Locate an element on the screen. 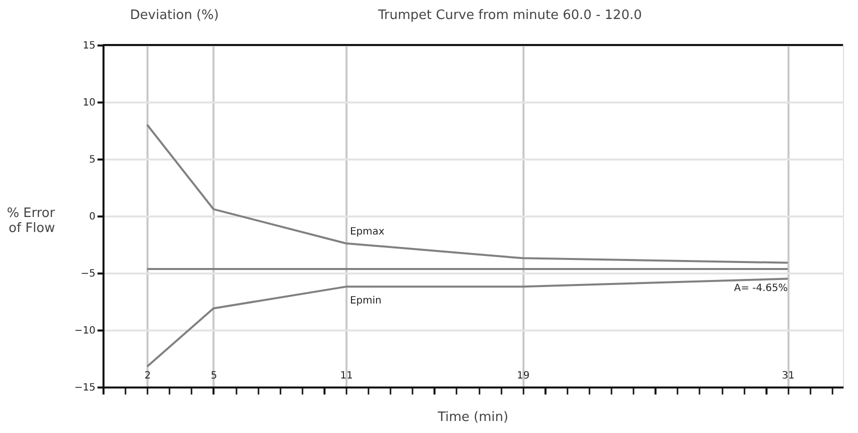 The image size is (858, 433). y-tick-label: 10 is located at coordinates (89, 103).